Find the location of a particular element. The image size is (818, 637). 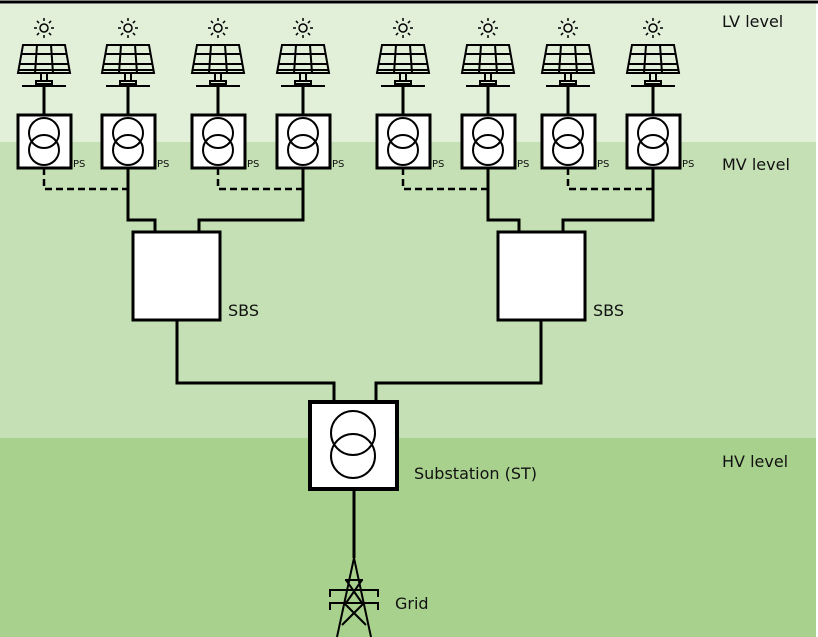

lv-level-label: LV level is located at coordinates (752, 21).